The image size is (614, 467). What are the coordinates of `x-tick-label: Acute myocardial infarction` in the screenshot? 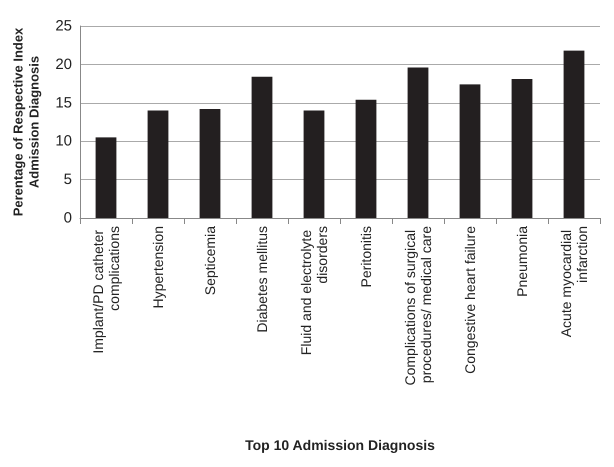 It's located at (574, 282).